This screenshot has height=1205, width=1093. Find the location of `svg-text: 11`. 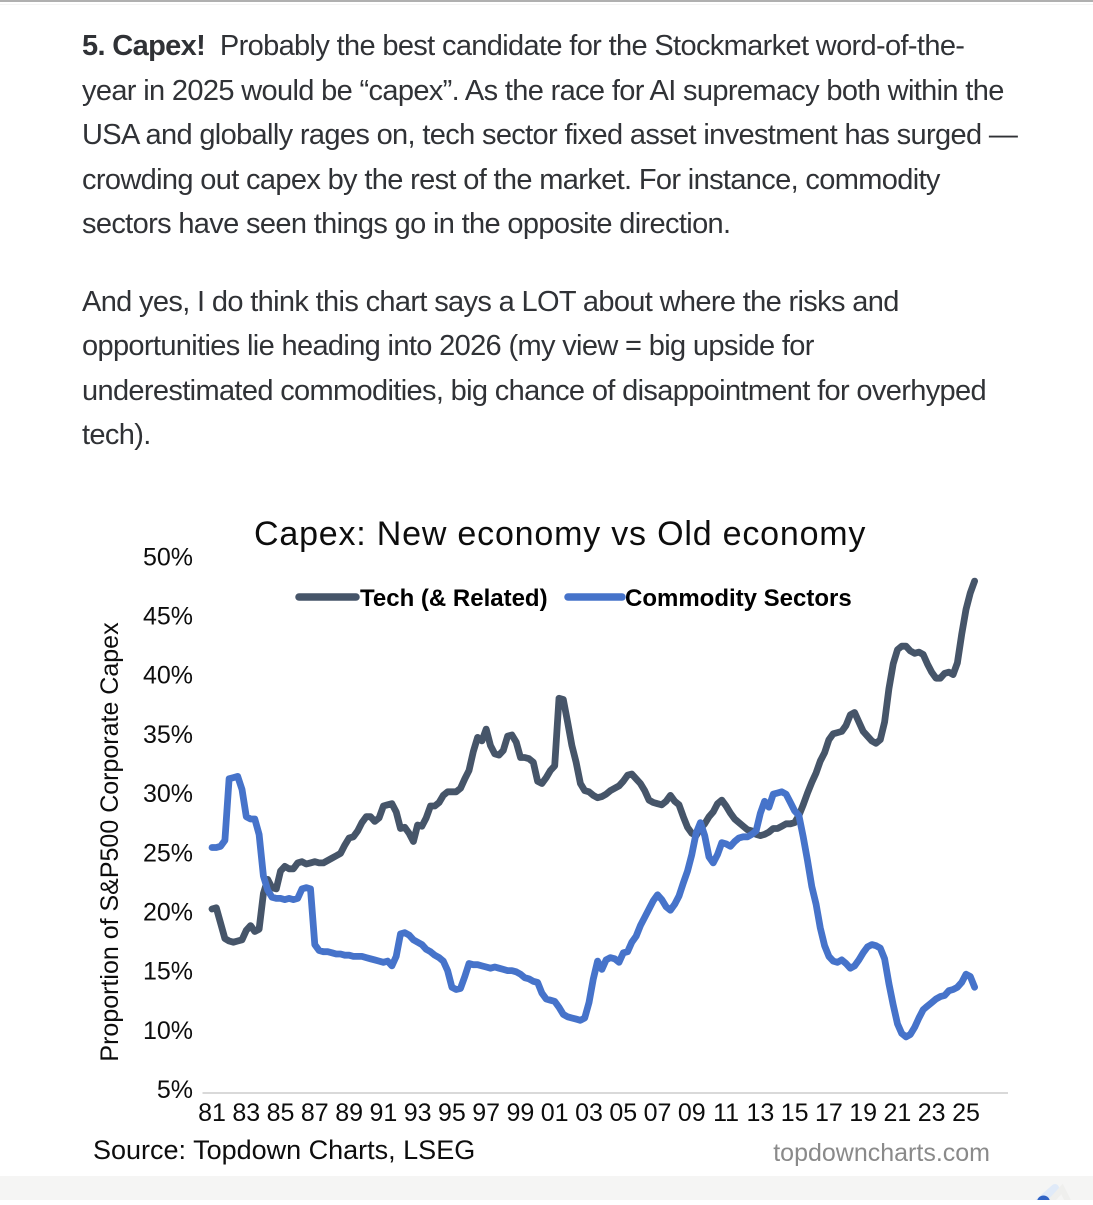

svg-text: 11 is located at coordinates (726, 1113).